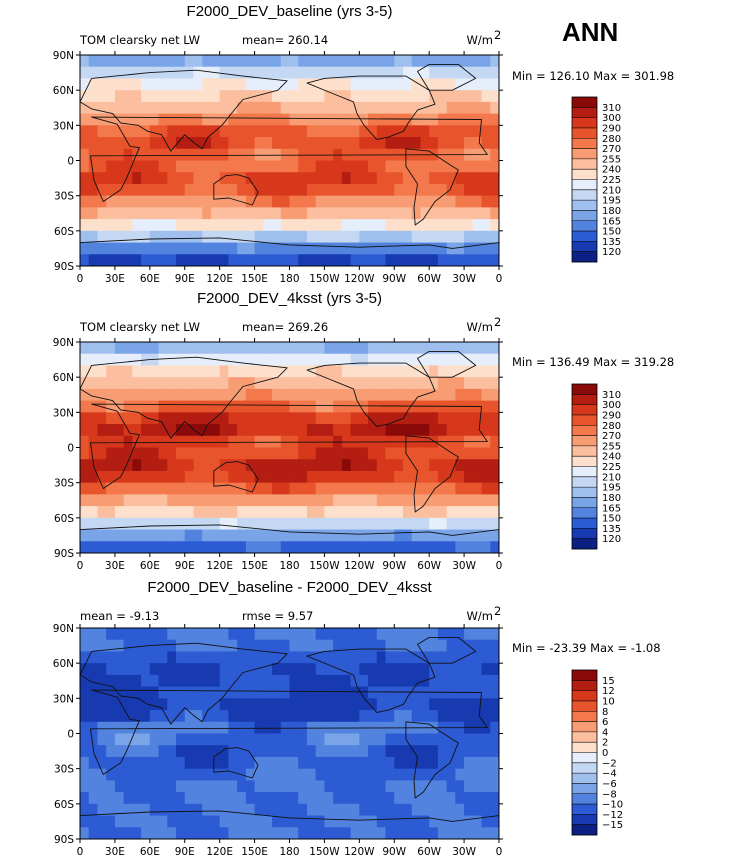 The image size is (733, 866). What do you see at coordinates (611, 436) in the screenshot?
I see `colorbar-level-label: 270` at bounding box center [611, 436].